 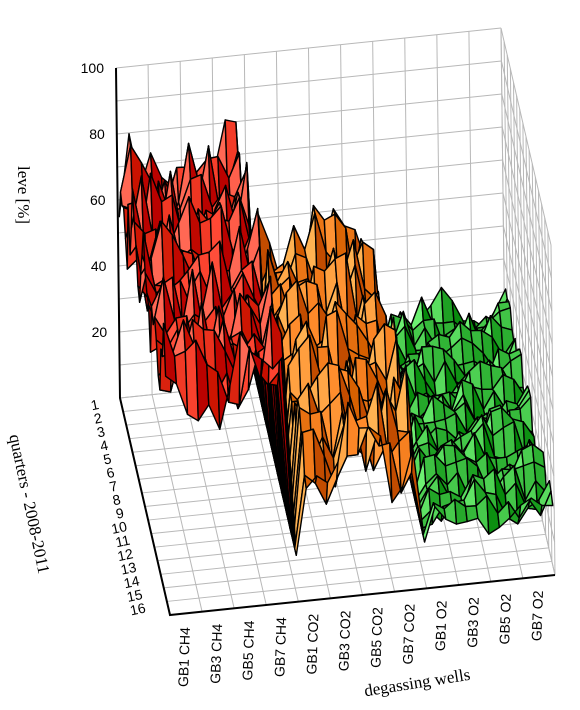 I want to click on quarter-tick-label: 4, so click(x=104, y=445).